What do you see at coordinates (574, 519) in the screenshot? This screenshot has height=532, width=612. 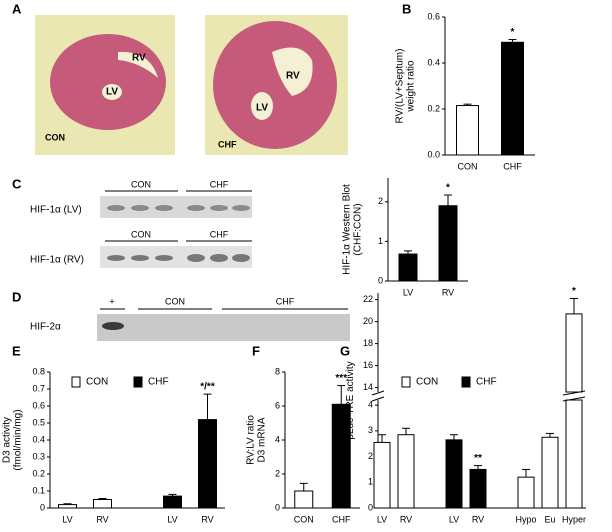 I see `x-tick-label: Hyper` at bounding box center [574, 519].